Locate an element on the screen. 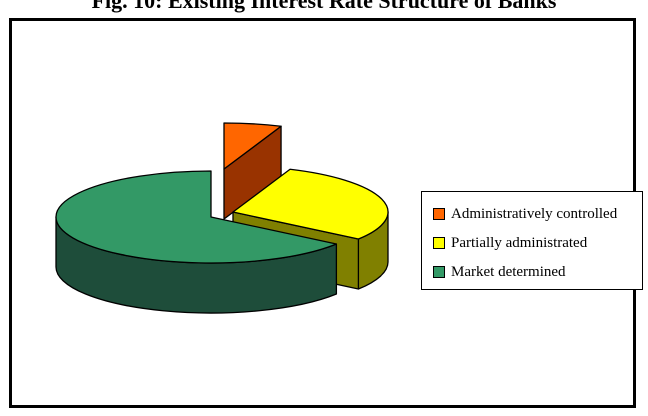 The height and width of the screenshot is (416, 648). pie-slice-administratively-controlled is located at coordinates (252, 146).